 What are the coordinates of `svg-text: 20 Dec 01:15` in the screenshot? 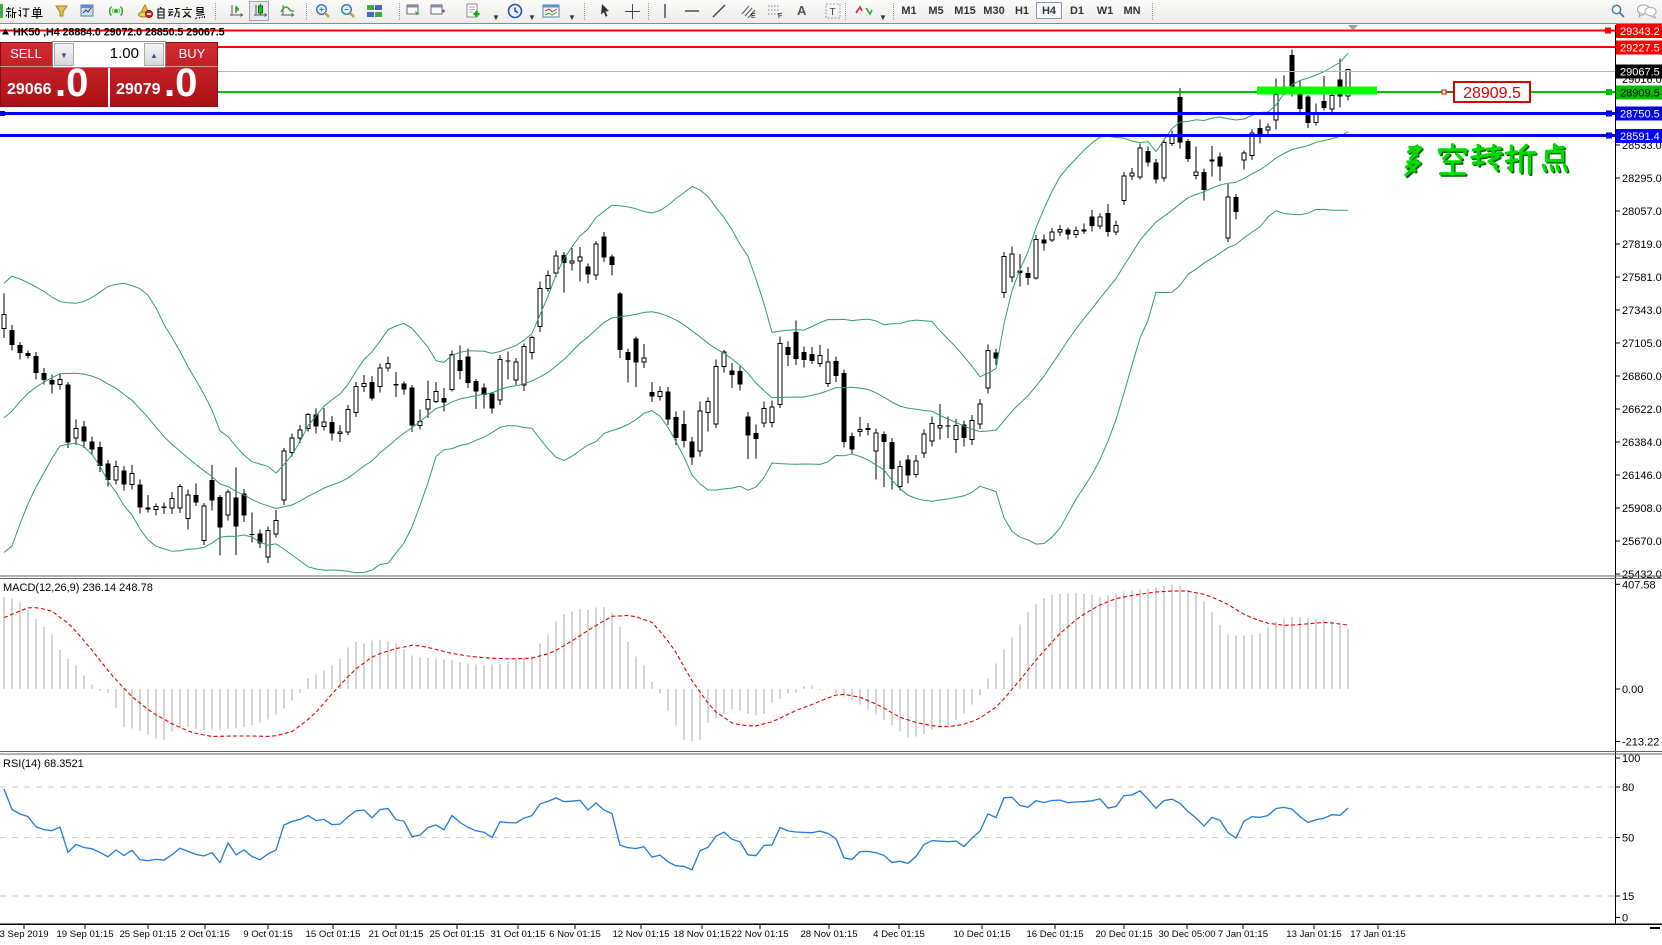 It's located at (1123, 934).